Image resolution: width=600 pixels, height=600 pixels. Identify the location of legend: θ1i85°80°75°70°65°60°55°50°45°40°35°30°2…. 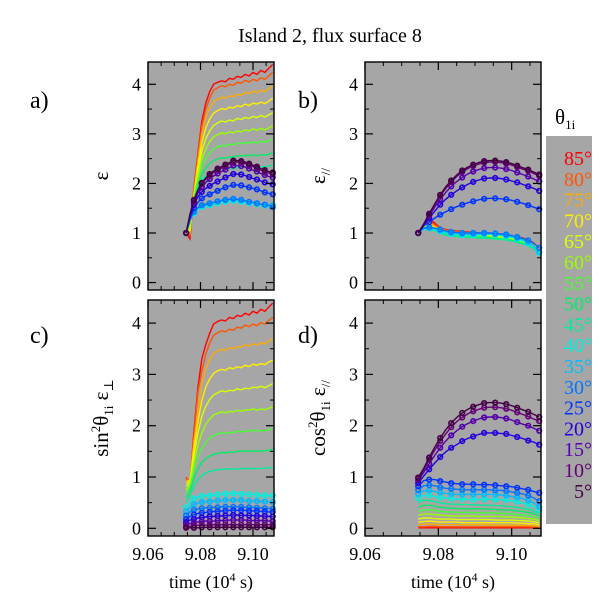
(569, 314).